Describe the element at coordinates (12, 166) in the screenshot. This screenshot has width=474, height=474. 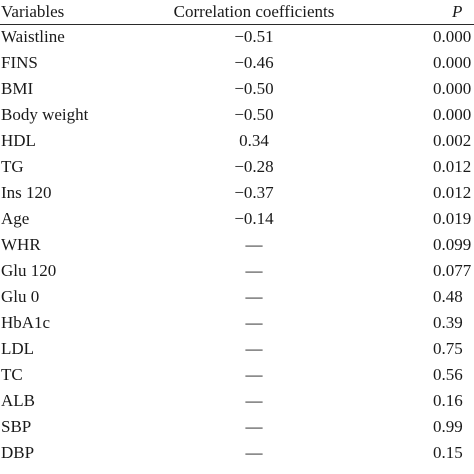
I see `cell-variable: TG` at that location.